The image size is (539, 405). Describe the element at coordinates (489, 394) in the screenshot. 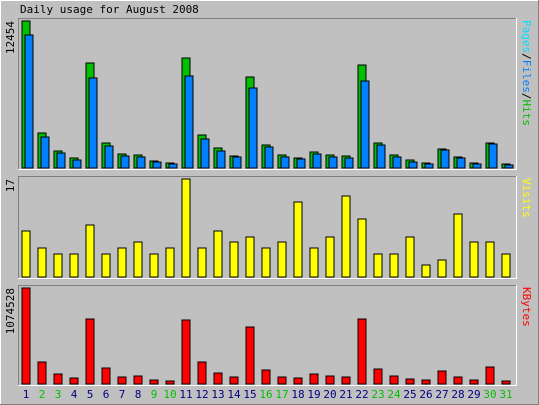

I see `day-label-30: 30` at that location.